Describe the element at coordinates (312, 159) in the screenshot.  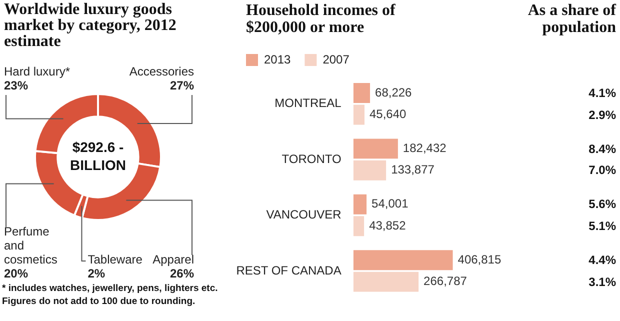
I see `y-tick-label: TORONTO` at that location.